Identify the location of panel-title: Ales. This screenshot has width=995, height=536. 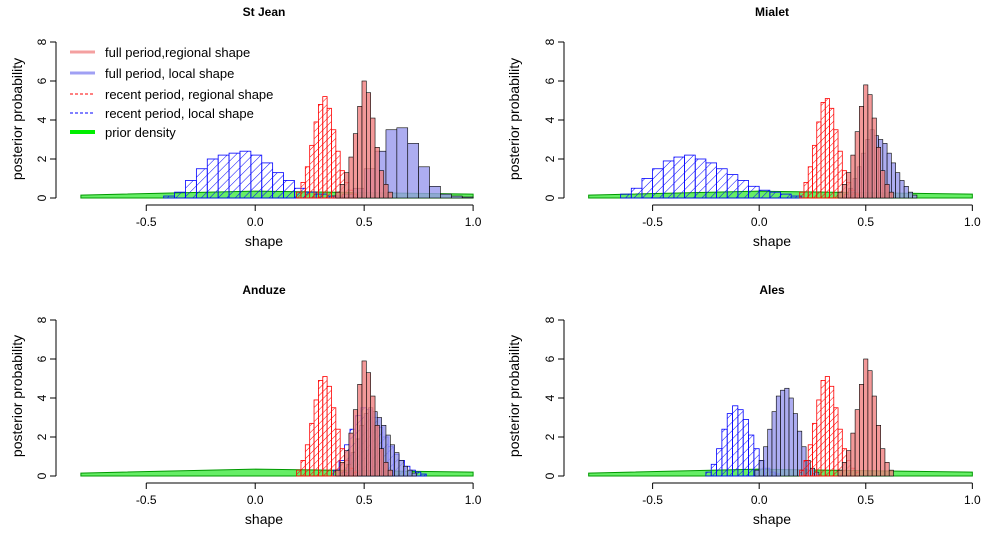
(772, 290).